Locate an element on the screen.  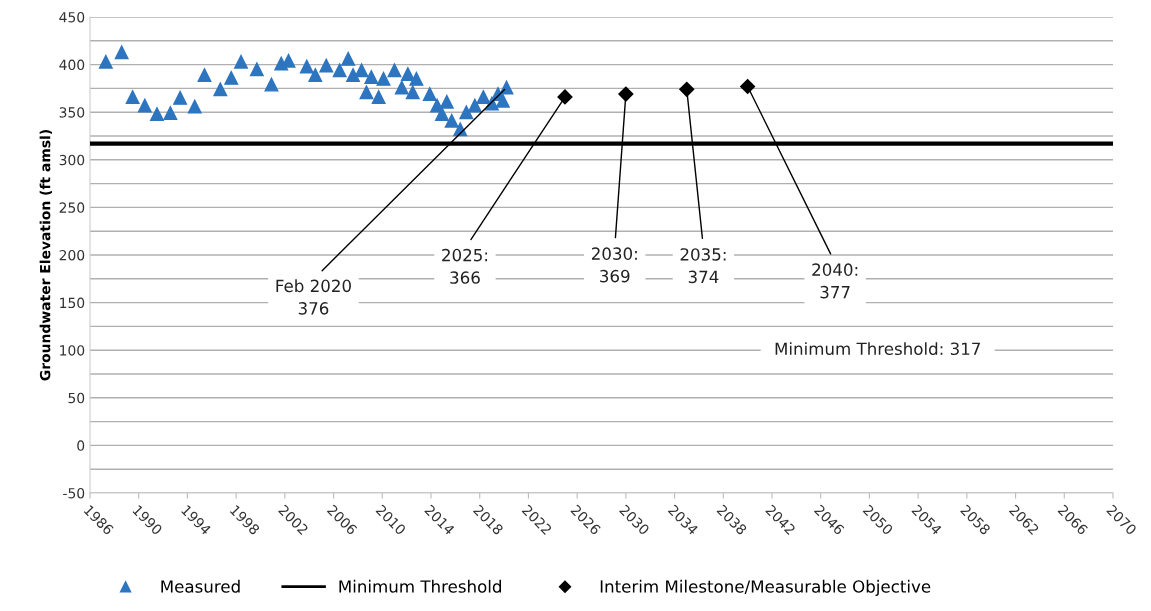
annotation: 2030: 369 is located at coordinates (614, 265).